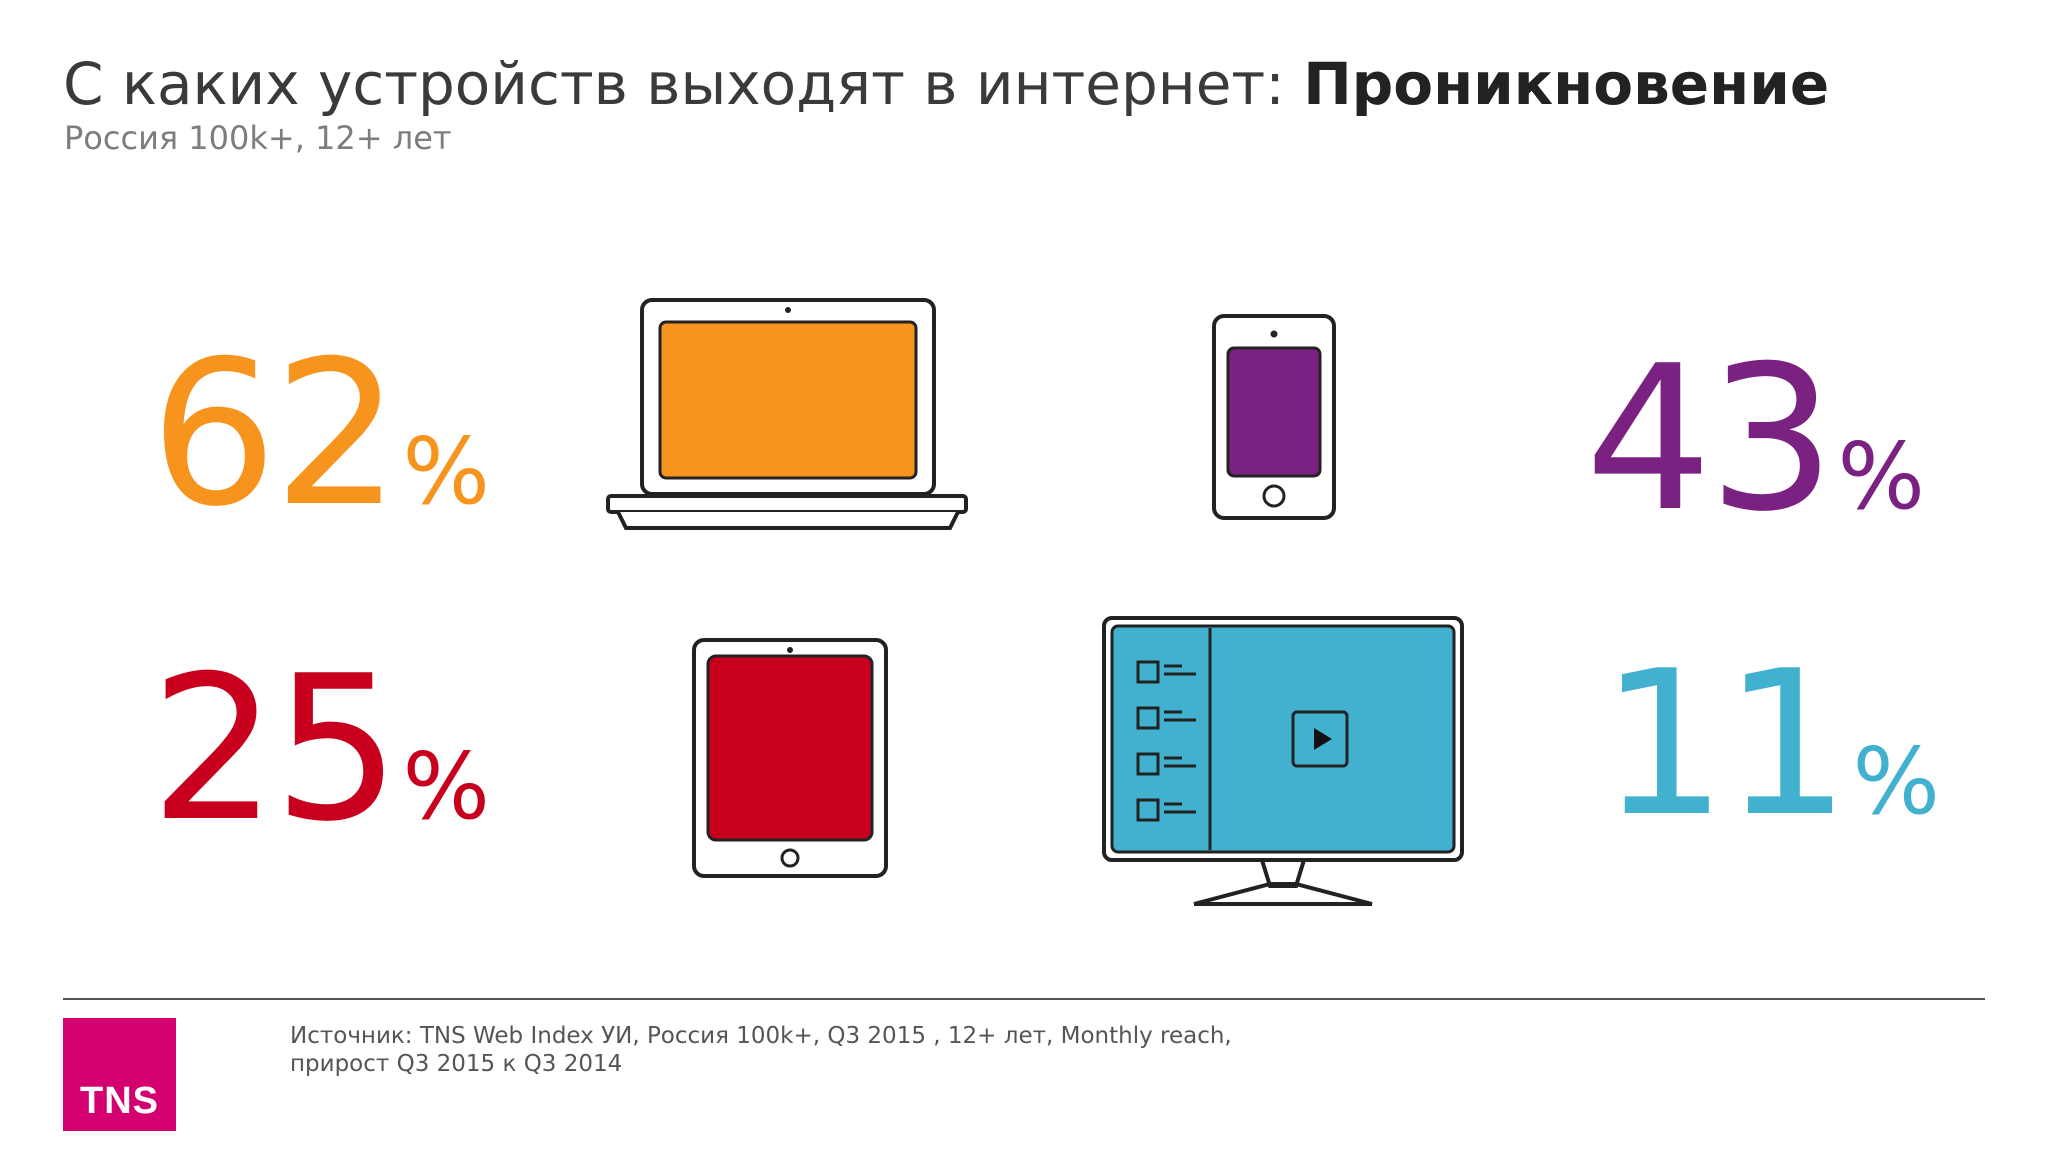  What do you see at coordinates (258, 138) in the screenshot?
I see `slide-subtitle: Россия 100k+, 12+ лет` at bounding box center [258, 138].